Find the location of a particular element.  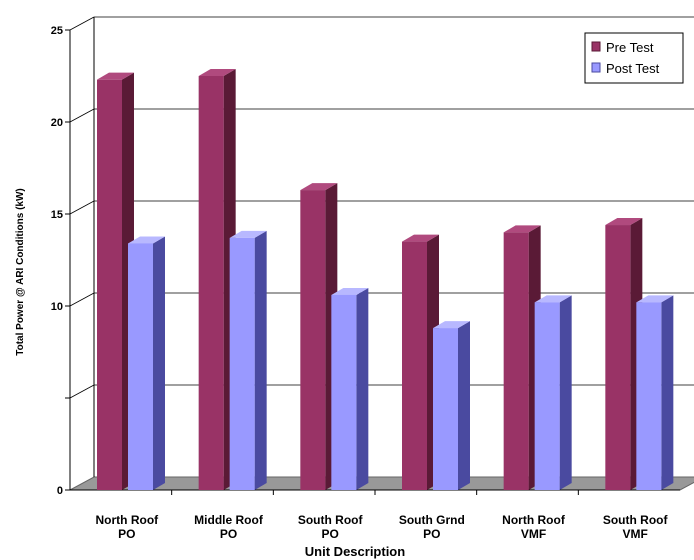

legend-swatch-pre-test is located at coordinates (596, 46).